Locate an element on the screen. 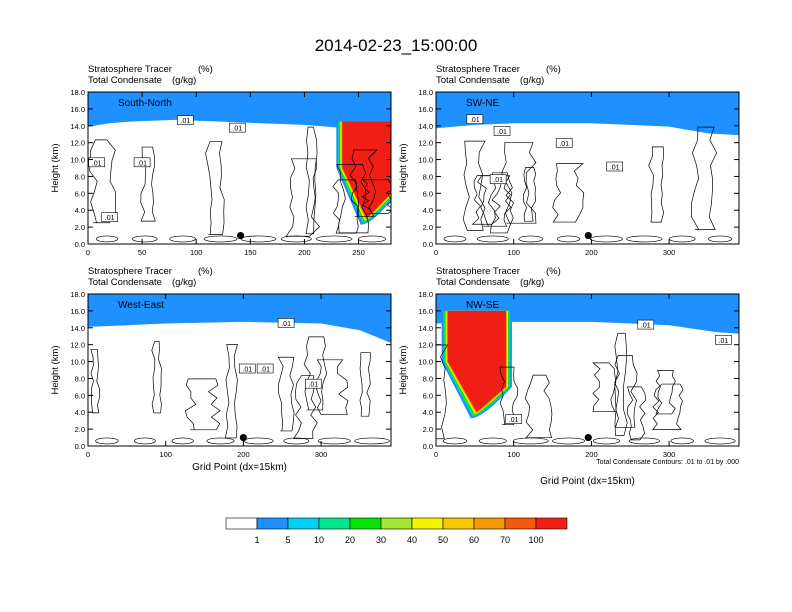 Image resolution: width=792 pixels, height=612 pixels. y-tick-label: 8.0 is located at coordinates (428, 176).